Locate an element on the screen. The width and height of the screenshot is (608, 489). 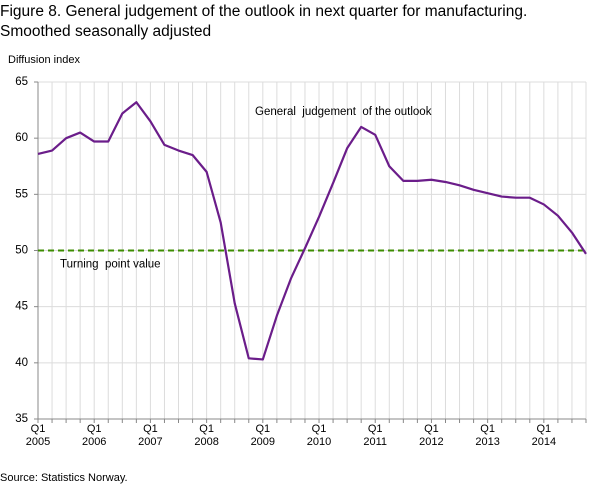
x-tick-label: Q1 2010 is located at coordinates (319, 435).